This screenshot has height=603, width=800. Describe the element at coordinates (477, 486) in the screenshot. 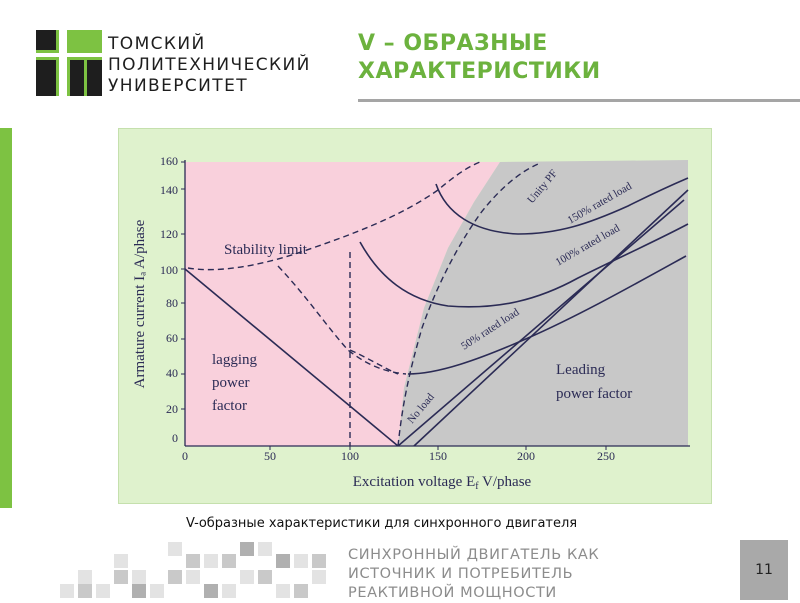

I see `x-axis-title-sub: f` at that location.